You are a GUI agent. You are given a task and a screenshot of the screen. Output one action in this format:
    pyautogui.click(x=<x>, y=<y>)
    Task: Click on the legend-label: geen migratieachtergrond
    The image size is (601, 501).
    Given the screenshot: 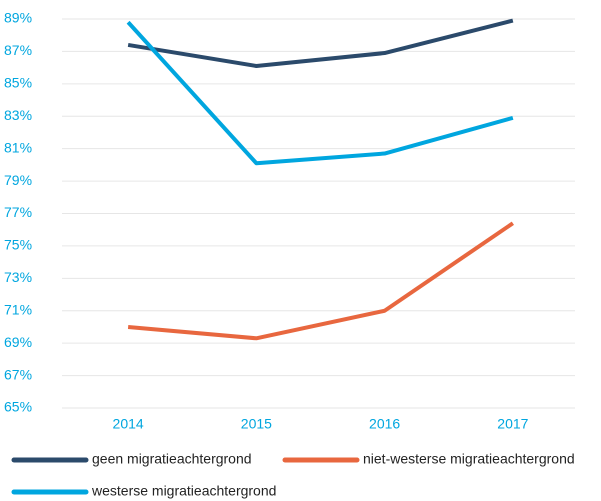 What is the action you would take?
    pyautogui.click(x=172, y=459)
    